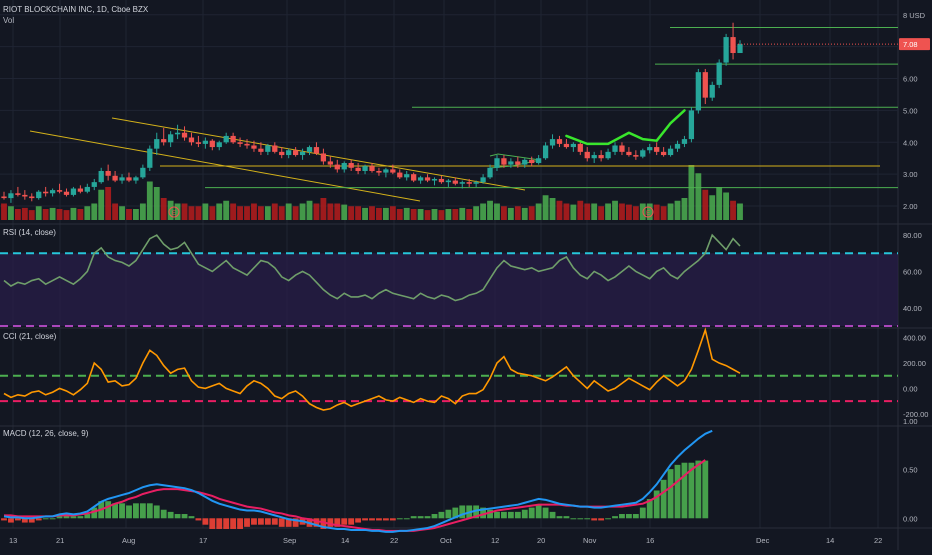 The image size is (932, 555). What do you see at coordinates (910, 470) in the screenshot?
I see `macd-tick-label: 0.50` at bounding box center [910, 470].